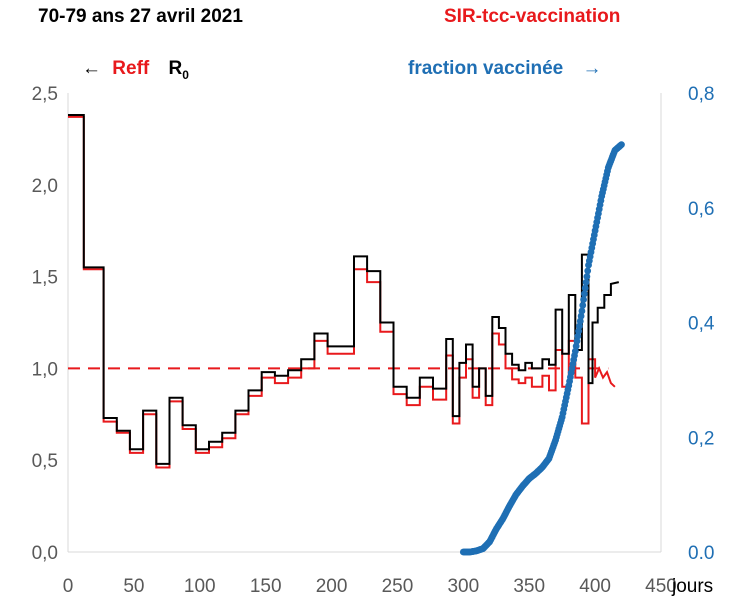  Describe the element at coordinates (701, 438) in the screenshot. I see `right-tick-label: 0,2` at that location.